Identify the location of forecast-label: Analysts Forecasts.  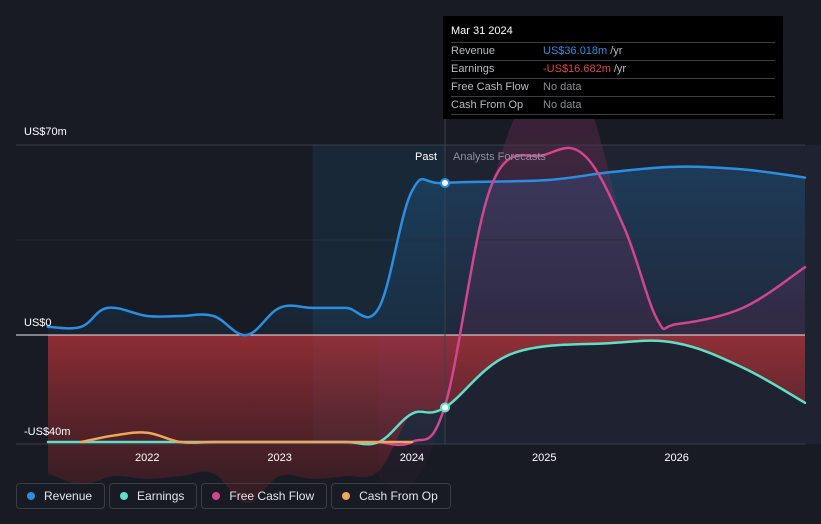
(499, 157).